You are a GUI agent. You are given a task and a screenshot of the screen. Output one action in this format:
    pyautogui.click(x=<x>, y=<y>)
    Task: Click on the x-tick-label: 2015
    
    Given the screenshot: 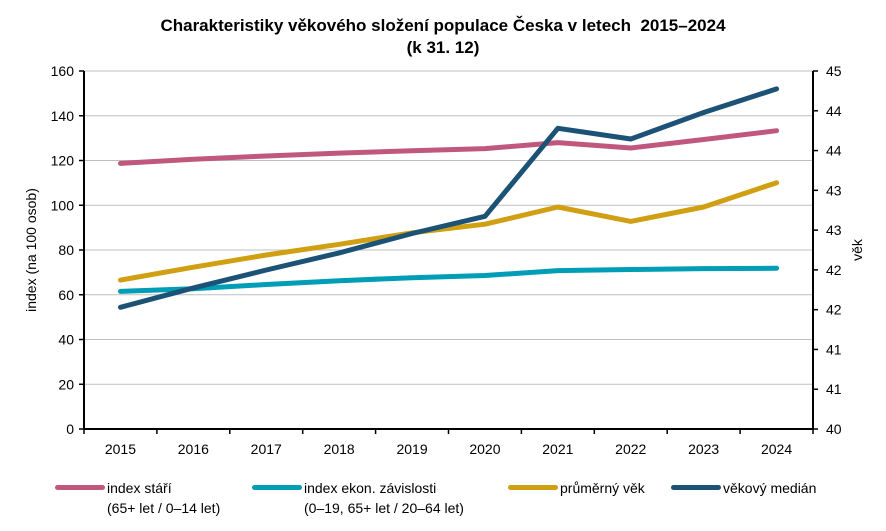 What is the action you would take?
    pyautogui.click(x=120, y=449)
    